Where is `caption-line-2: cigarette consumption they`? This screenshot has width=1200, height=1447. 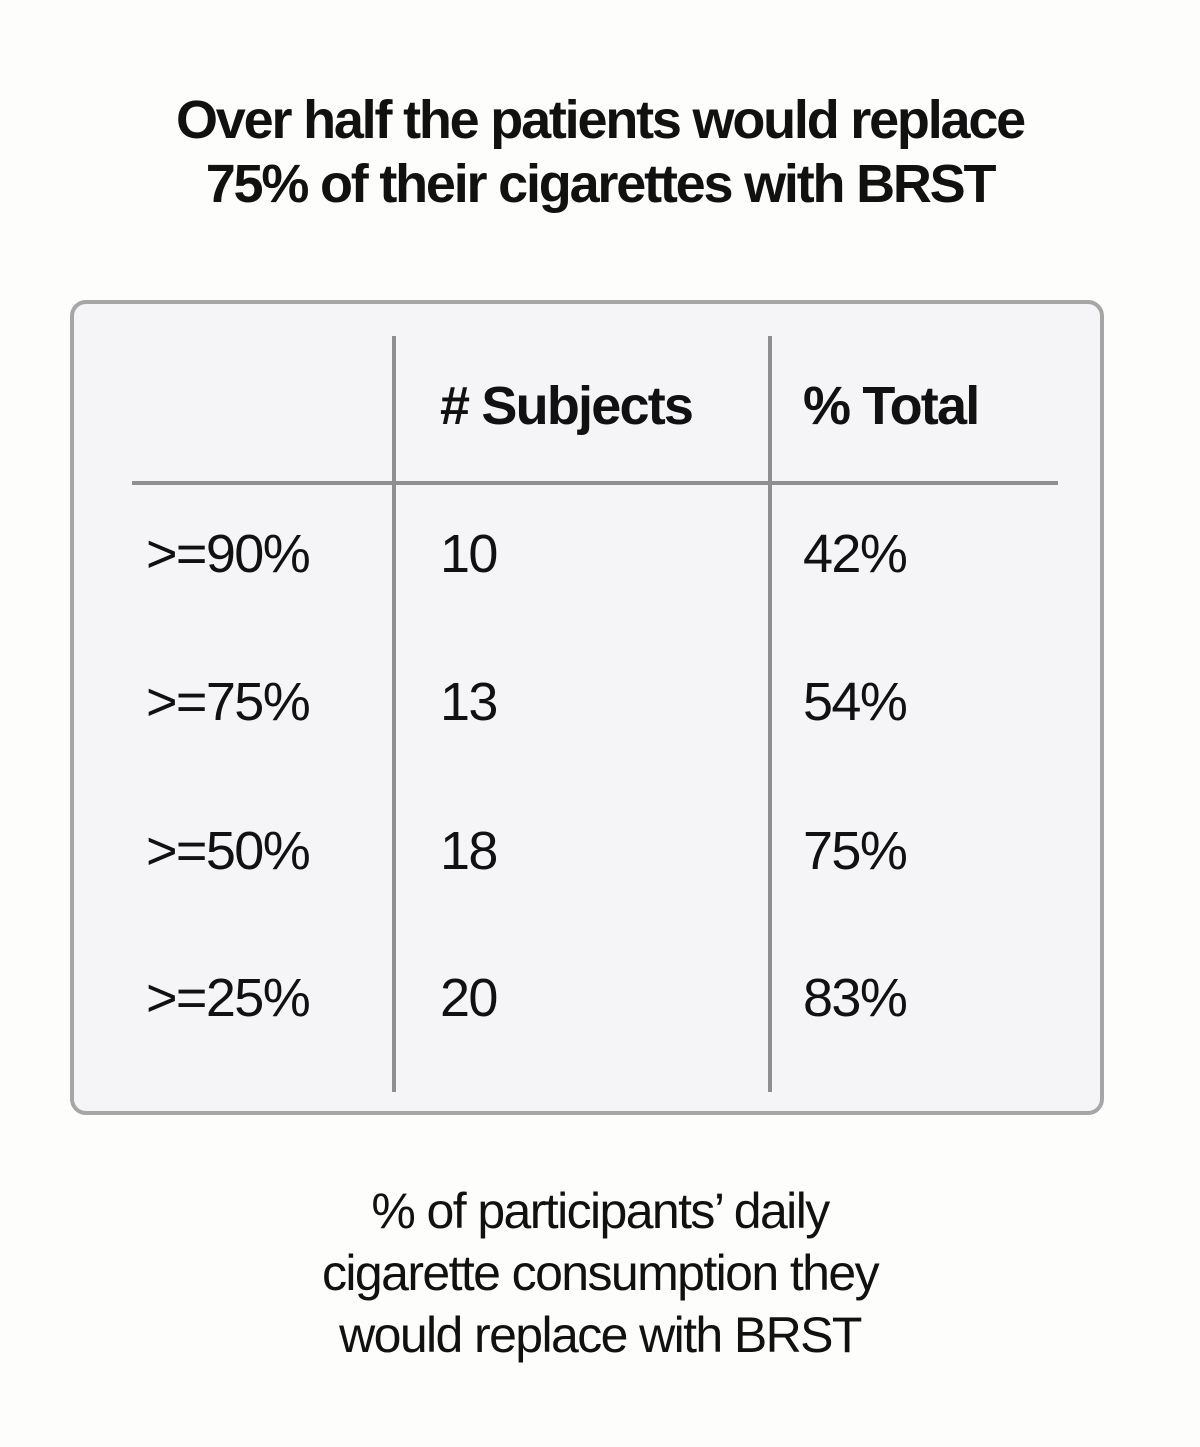 caption-line-2: cigarette consumption they is located at coordinates (601, 1273).